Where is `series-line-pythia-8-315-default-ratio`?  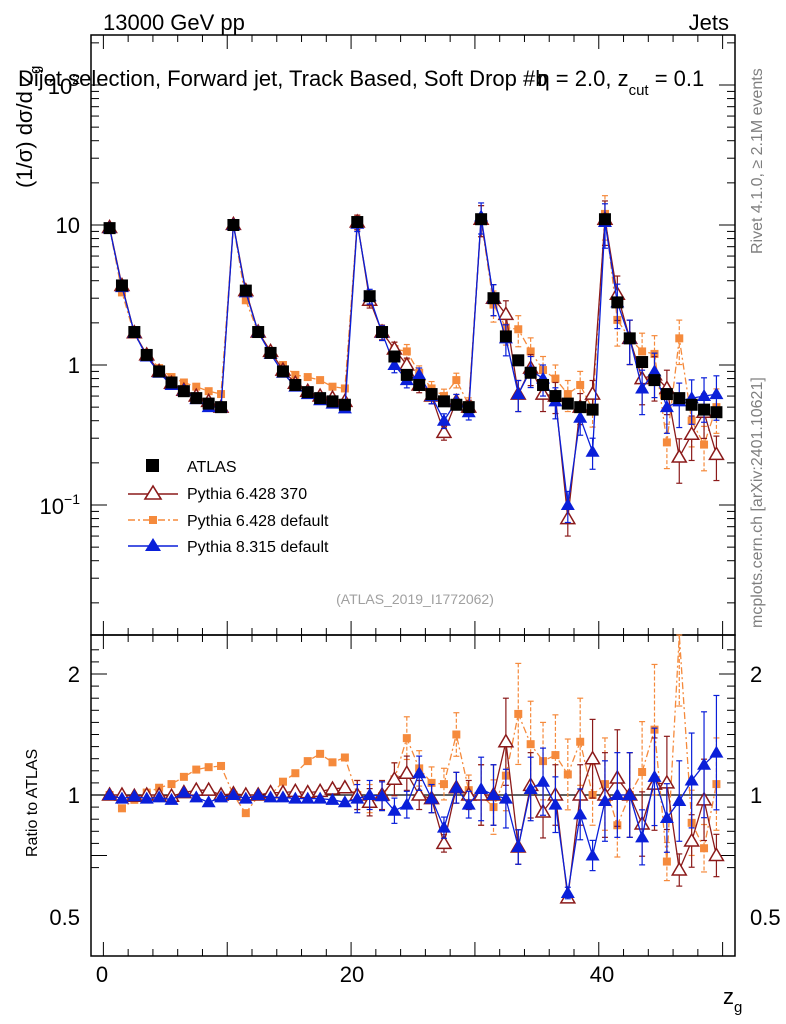 series-line-pythia-8-315-default-ratio is located at coordinates (413, 823).